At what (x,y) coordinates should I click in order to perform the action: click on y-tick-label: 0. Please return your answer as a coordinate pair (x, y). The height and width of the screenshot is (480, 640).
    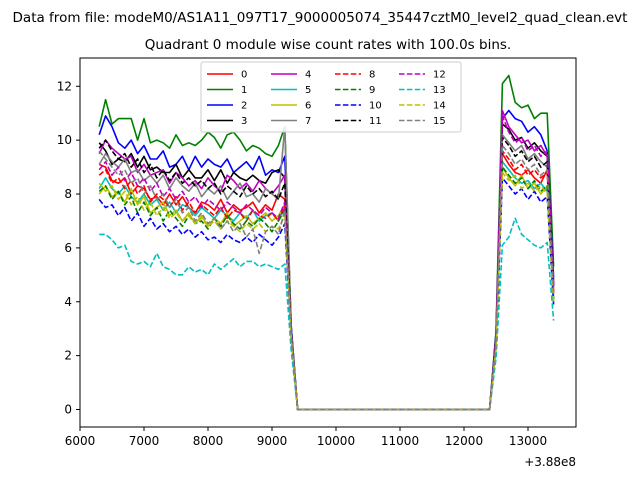
    Looking at the image, I should click on (68, 409).